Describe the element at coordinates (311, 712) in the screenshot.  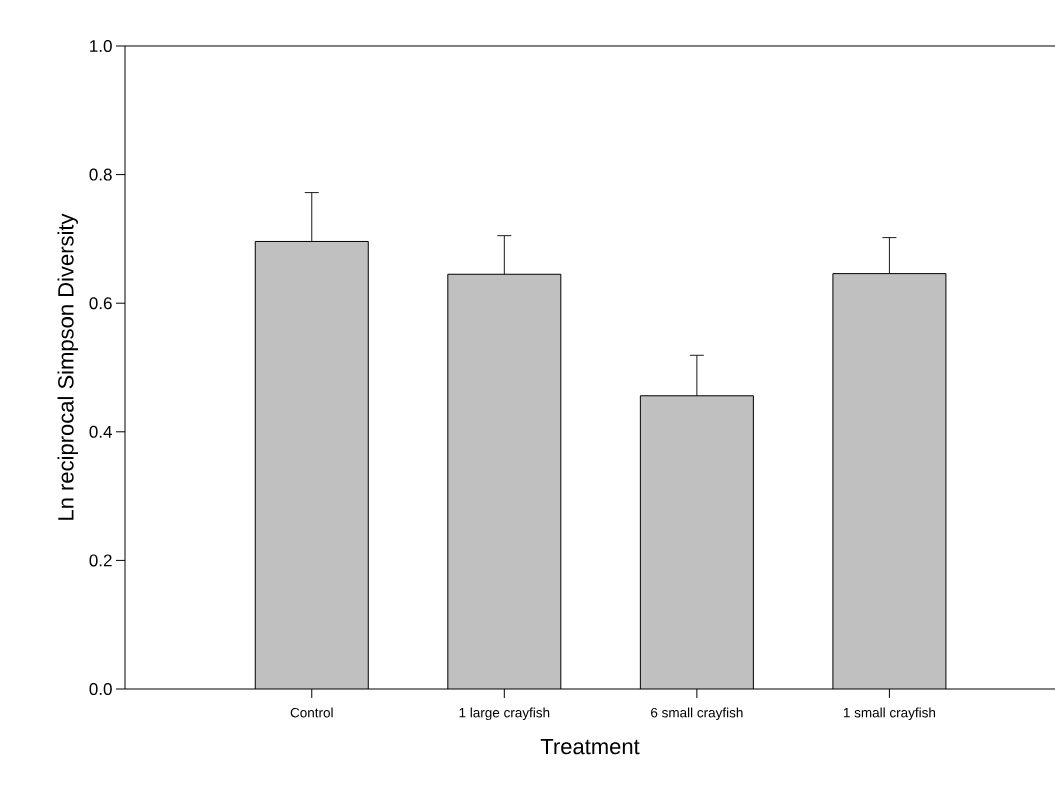
I see `x-tick-label: Control` at that location.